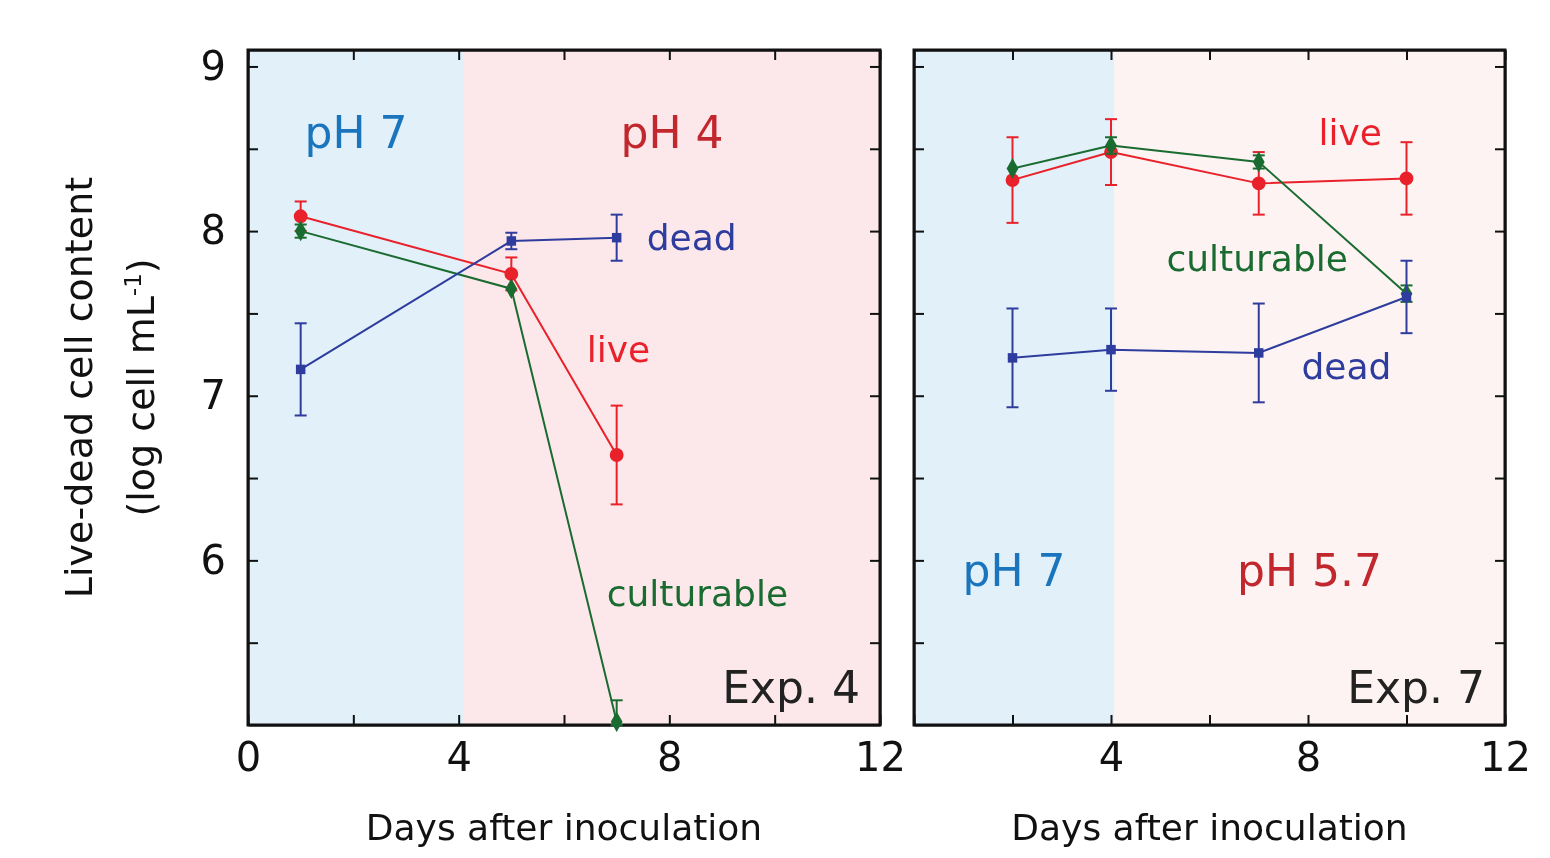  Describe the element at coordinates (1416, 687) in the screenshot. I see `annotation: Exp. 7` at that location.